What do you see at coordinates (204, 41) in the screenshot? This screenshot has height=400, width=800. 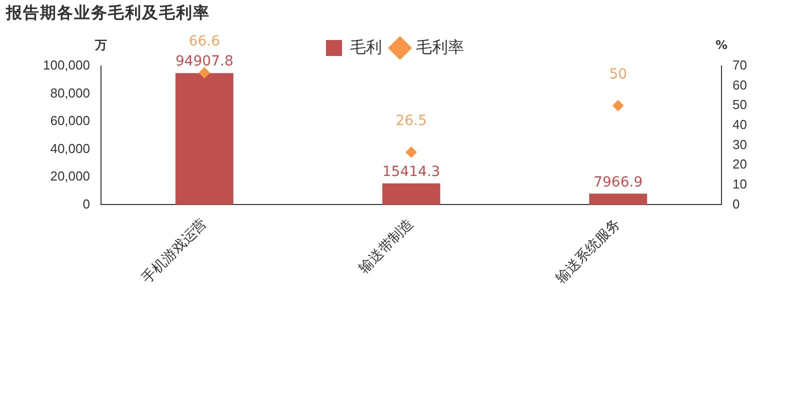 I see `data-label: 66.6` at bounding box center [204, 41].